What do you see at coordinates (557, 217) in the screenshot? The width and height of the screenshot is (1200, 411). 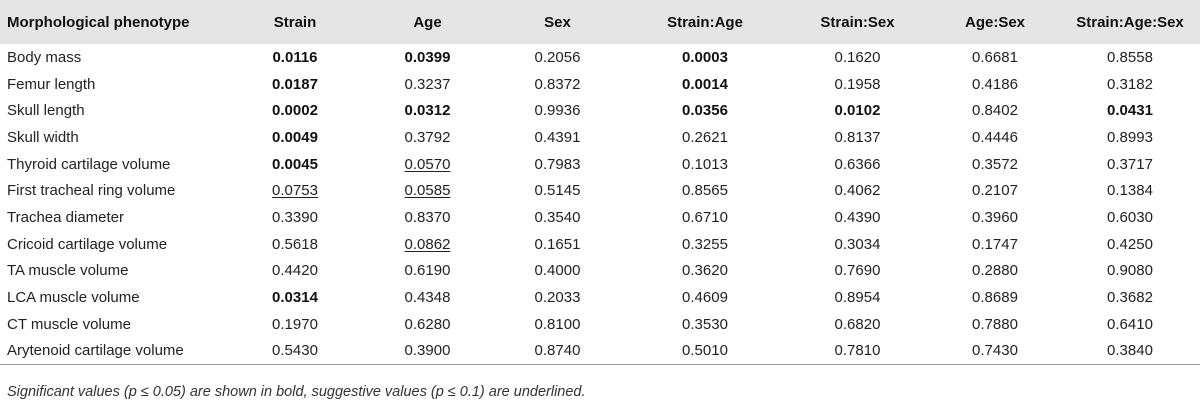 I see `table-cell: 0.3540` at bounding box center [557, 217].